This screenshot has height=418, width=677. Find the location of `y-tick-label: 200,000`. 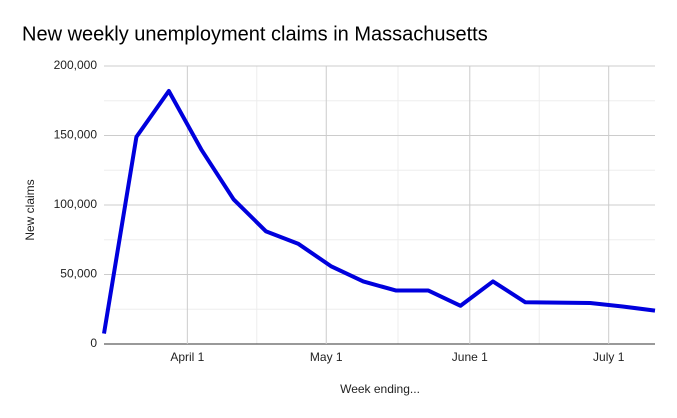

y-tick-label: 200,000 is located at coordinates (76, 65).